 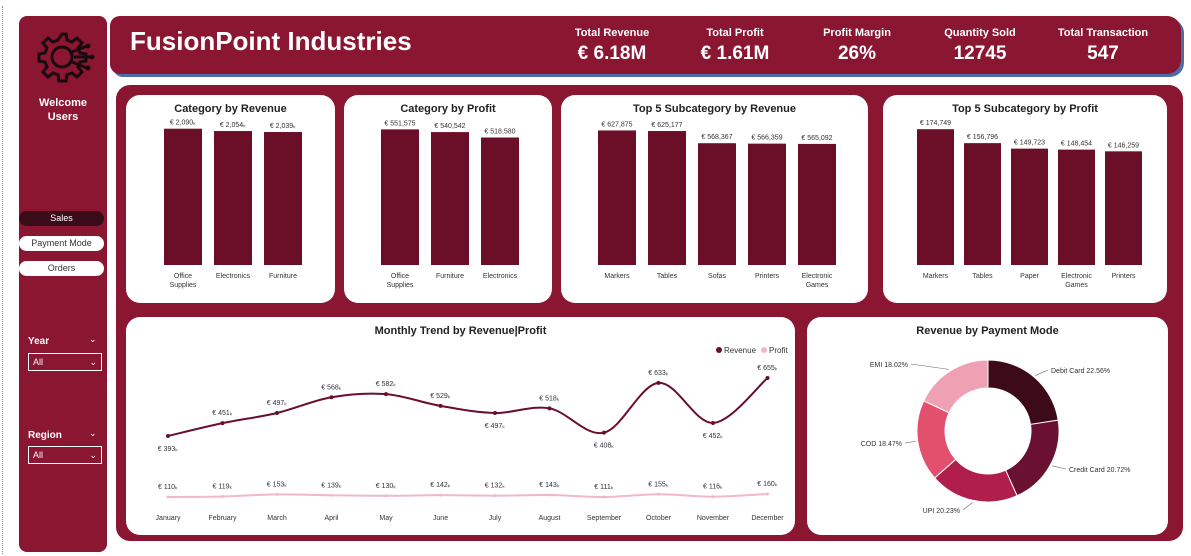 What do you see at coordinates (93, 455) in the screenshot?
I see `chevron-down-icon: ⌄` at bounding box center [93, 455].